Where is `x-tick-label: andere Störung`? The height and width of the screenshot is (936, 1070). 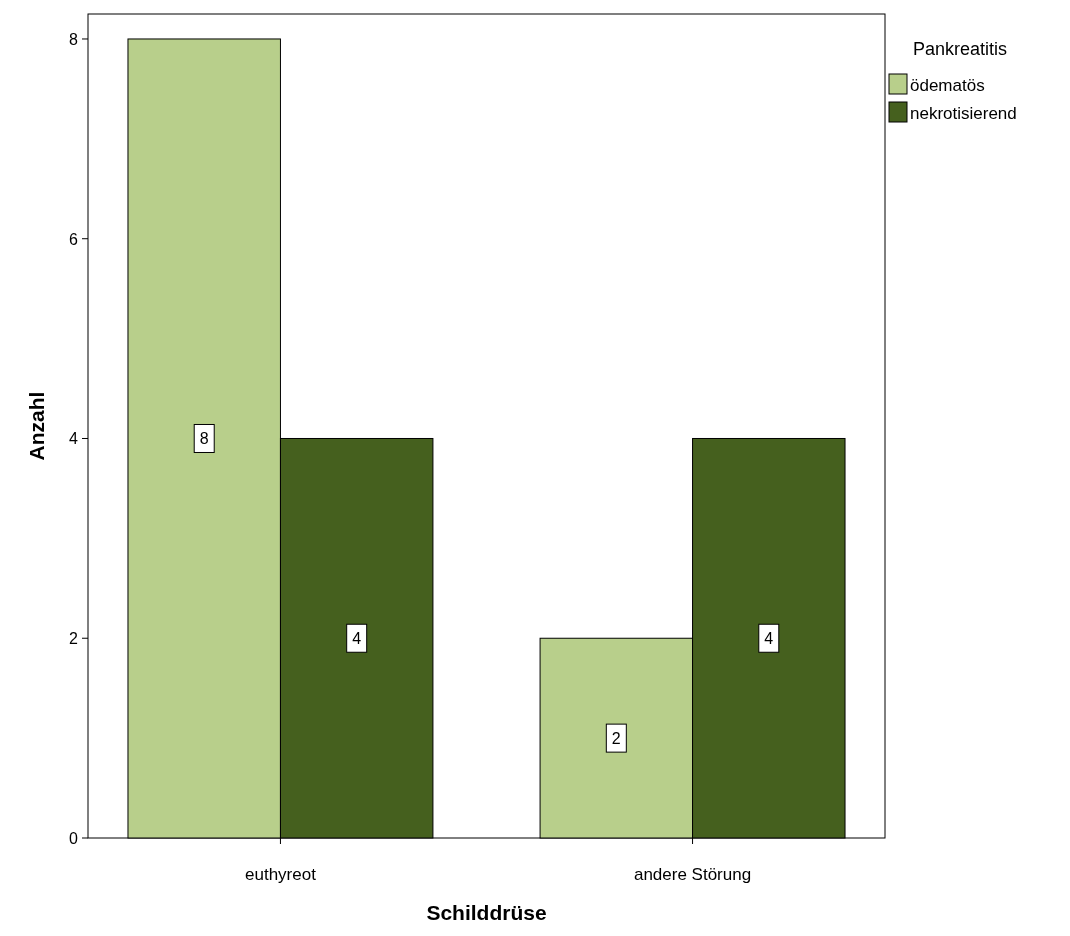 x-tick-label: andere Störung is located at coordinates (692, 874).